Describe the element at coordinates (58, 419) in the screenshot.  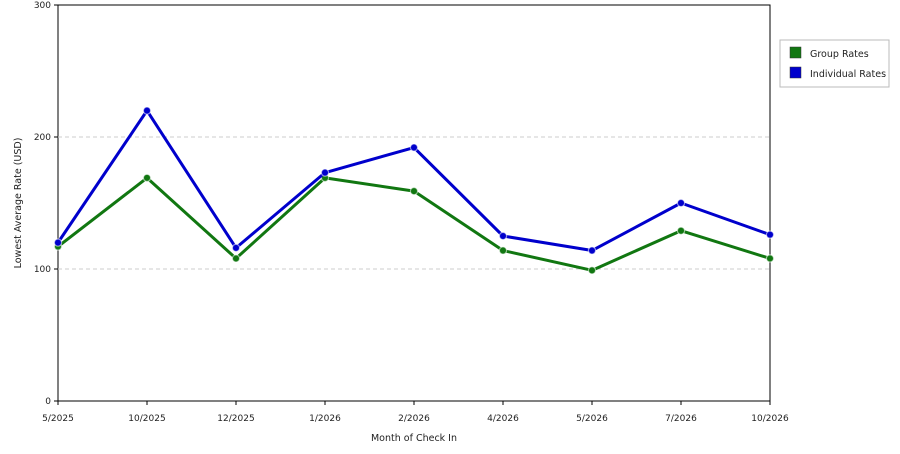
I see `x-tick-label: 5/2025` at that location.